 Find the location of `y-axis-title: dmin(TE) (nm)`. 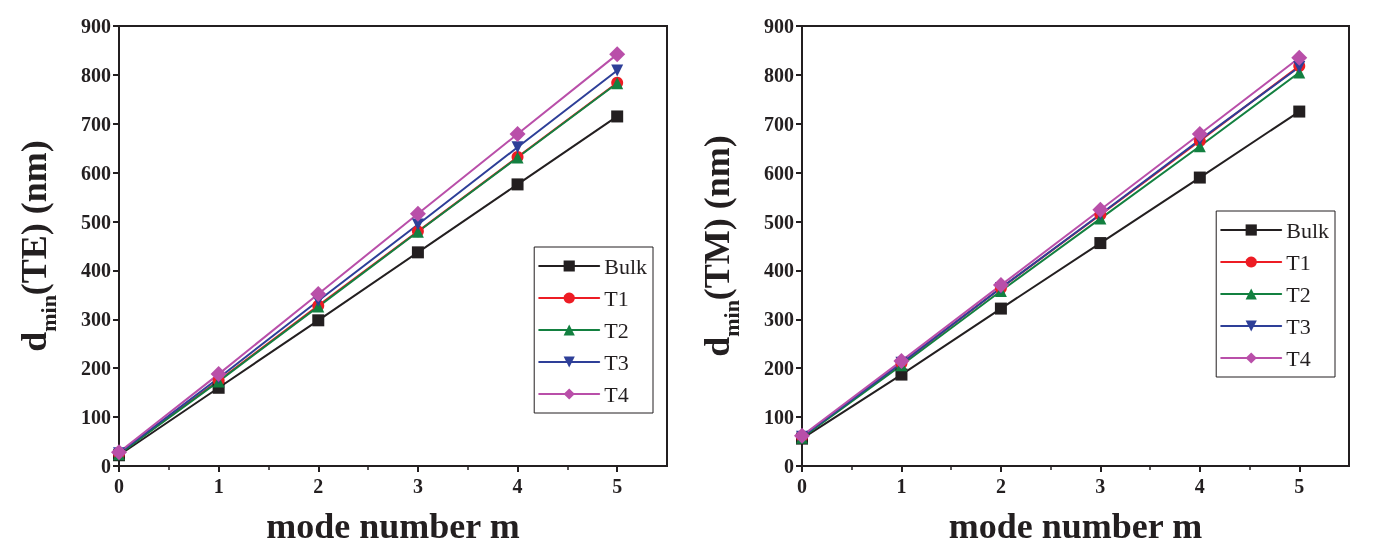

y-axis-title: dmin(TE) (nm) is located at coordinates (37, 246).